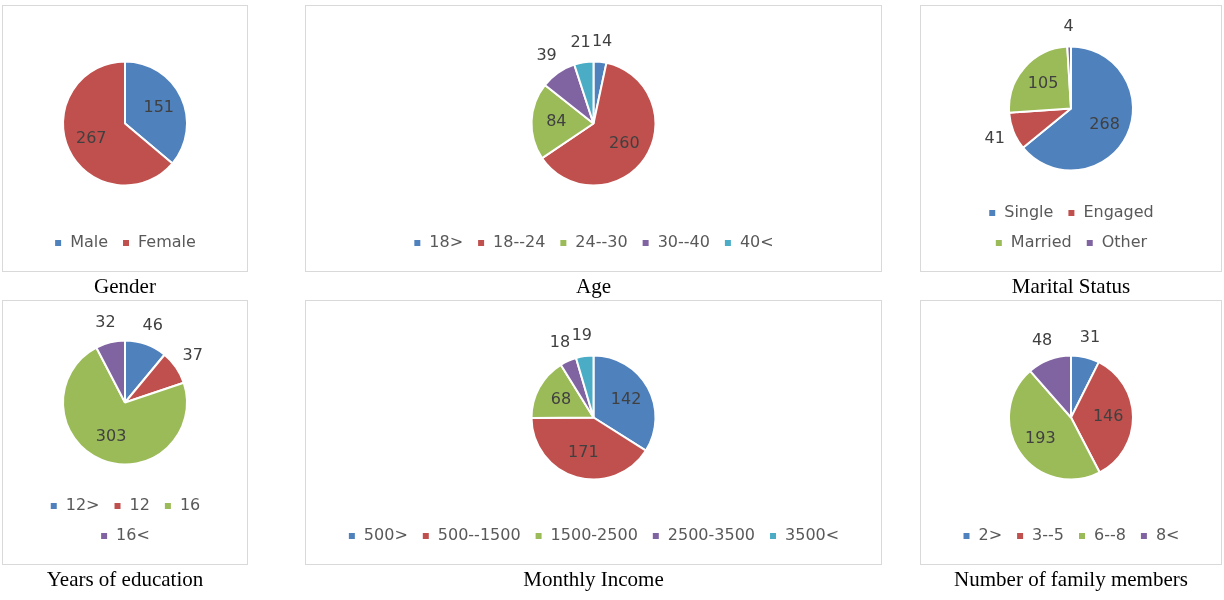 This screenshot has height=600, width=1224. I want to click on legend-label: 8<, so click(1167, 535).